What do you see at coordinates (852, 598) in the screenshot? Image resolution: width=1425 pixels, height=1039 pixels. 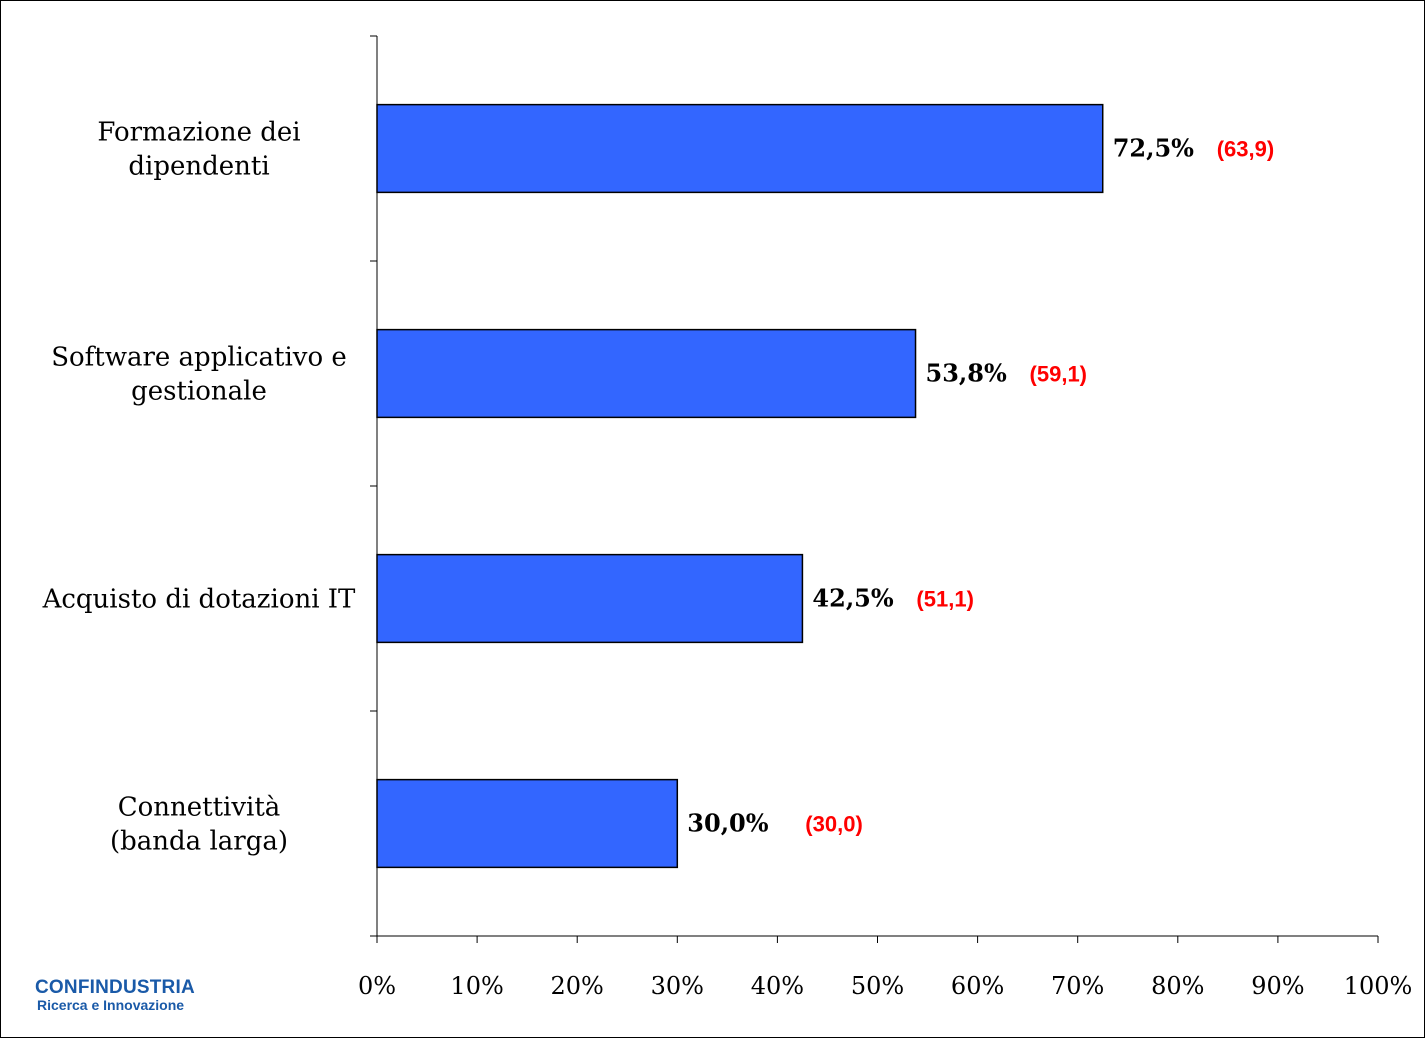 I see `value-label: 42,5%` at bounding box center [852, 598].